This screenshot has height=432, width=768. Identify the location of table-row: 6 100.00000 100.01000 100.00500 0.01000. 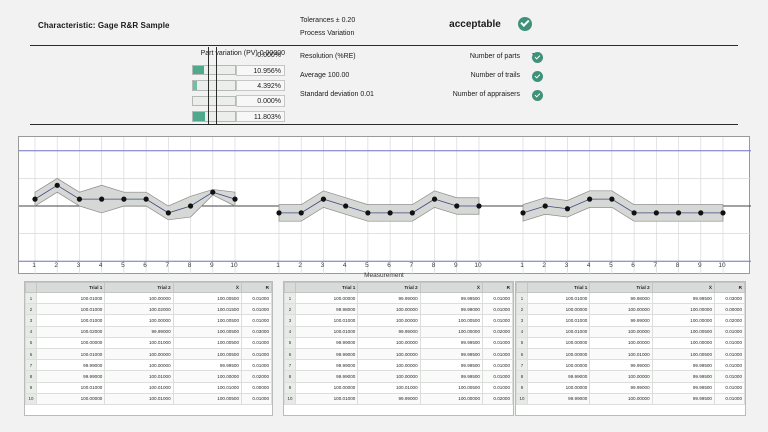
(630, 354).